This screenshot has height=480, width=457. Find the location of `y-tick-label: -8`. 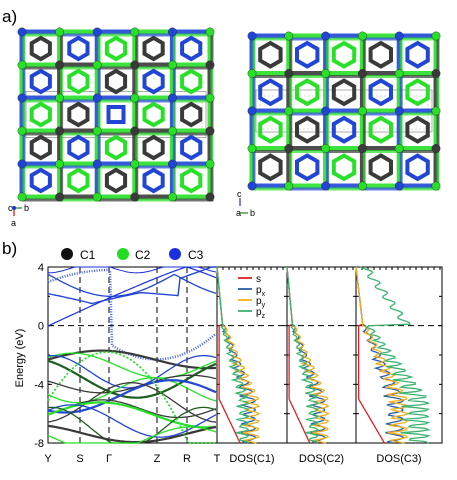

y-tick-label: -8 is located at coordinates (39, 444).